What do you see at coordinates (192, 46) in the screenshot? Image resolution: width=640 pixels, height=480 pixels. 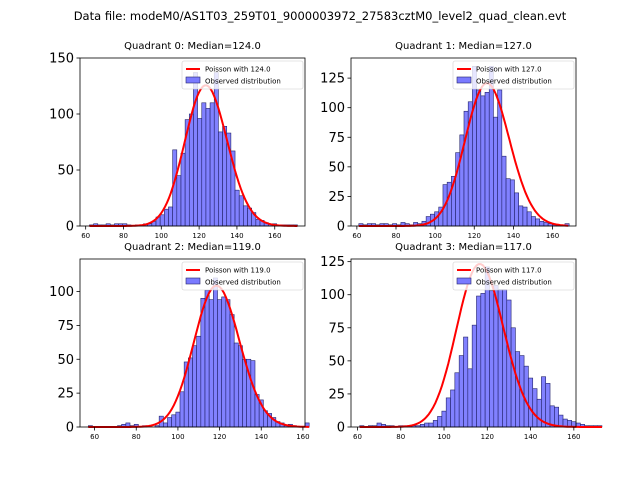 I see `panel-title: Quadrant 0: Median=124.0` at bounding box center [192, 46].